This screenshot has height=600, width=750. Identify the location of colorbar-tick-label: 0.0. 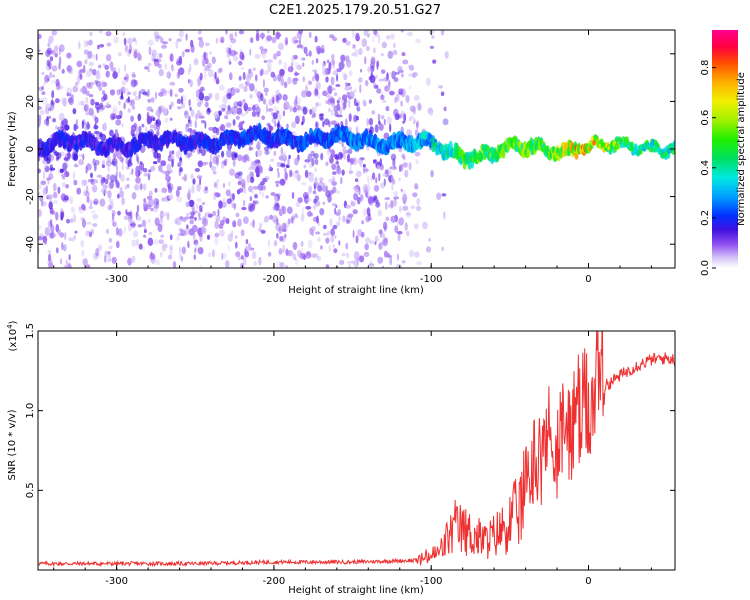
(705, 268).